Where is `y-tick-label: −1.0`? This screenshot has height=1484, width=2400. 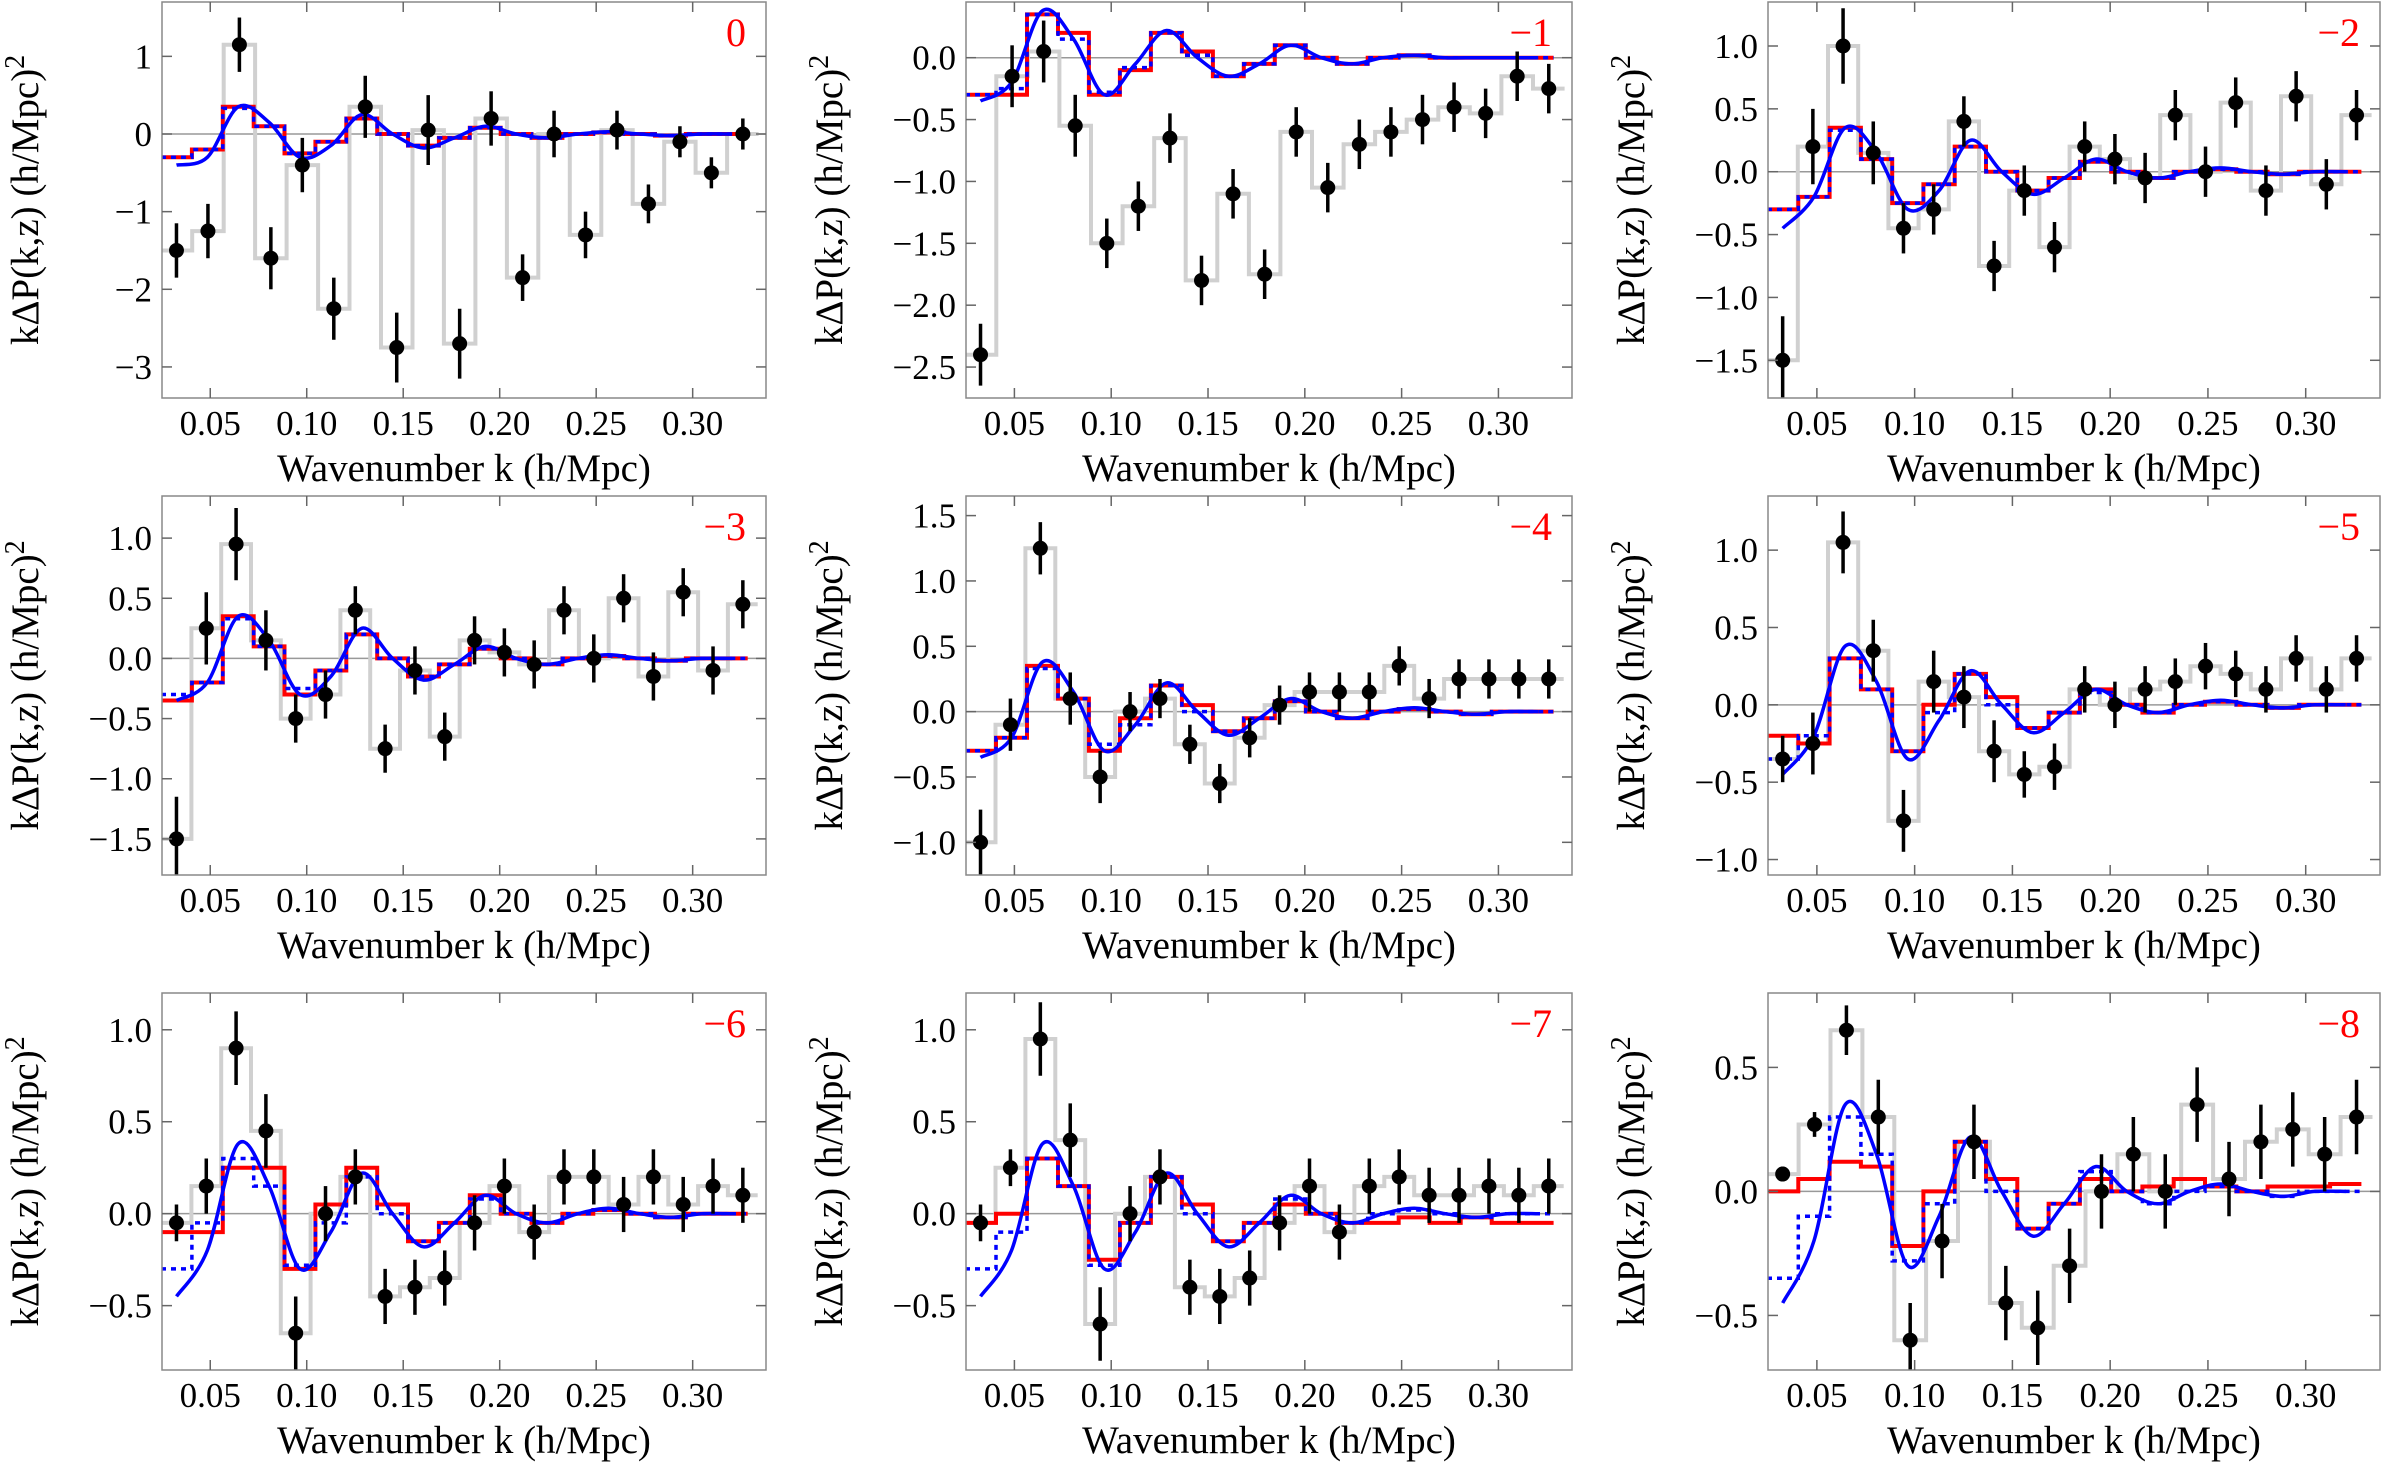
y-tick-label: −1.0 is located at coordinates (1727, 297).